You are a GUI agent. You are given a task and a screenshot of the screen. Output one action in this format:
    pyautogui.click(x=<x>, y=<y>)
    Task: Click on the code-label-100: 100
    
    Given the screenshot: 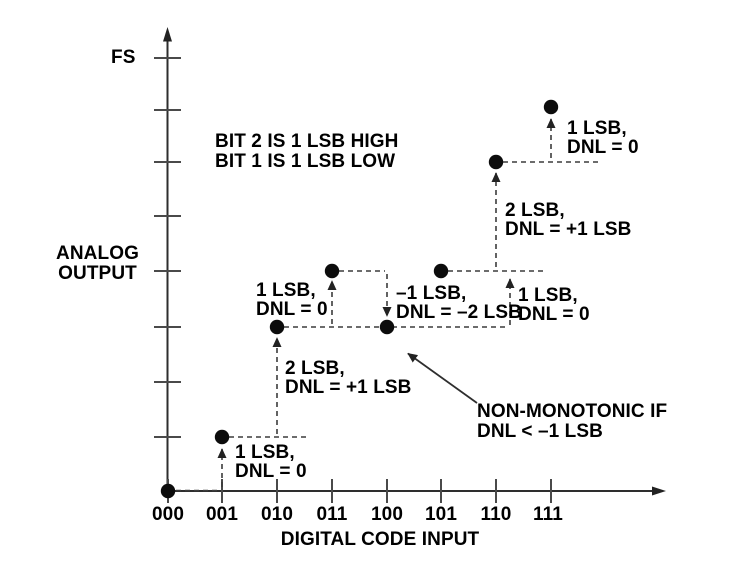 What is the action you would take?
    pyautogui.click(x=386, y=514)
    